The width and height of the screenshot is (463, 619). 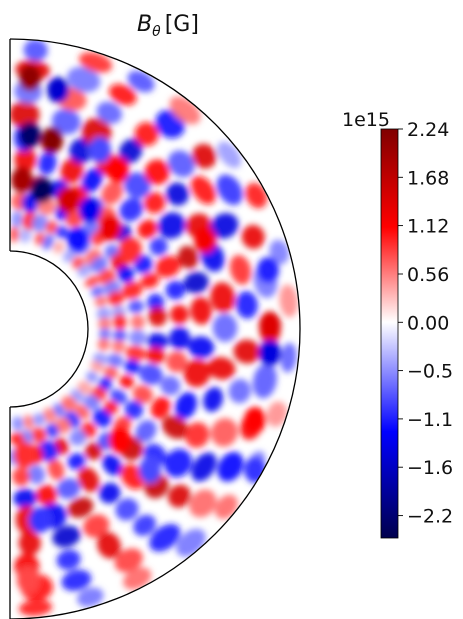 What do you see at coordinates (428, 227) in the screenshot?
I see `colorbar-tick-label: 1.12` at bounding box center [428, 227].